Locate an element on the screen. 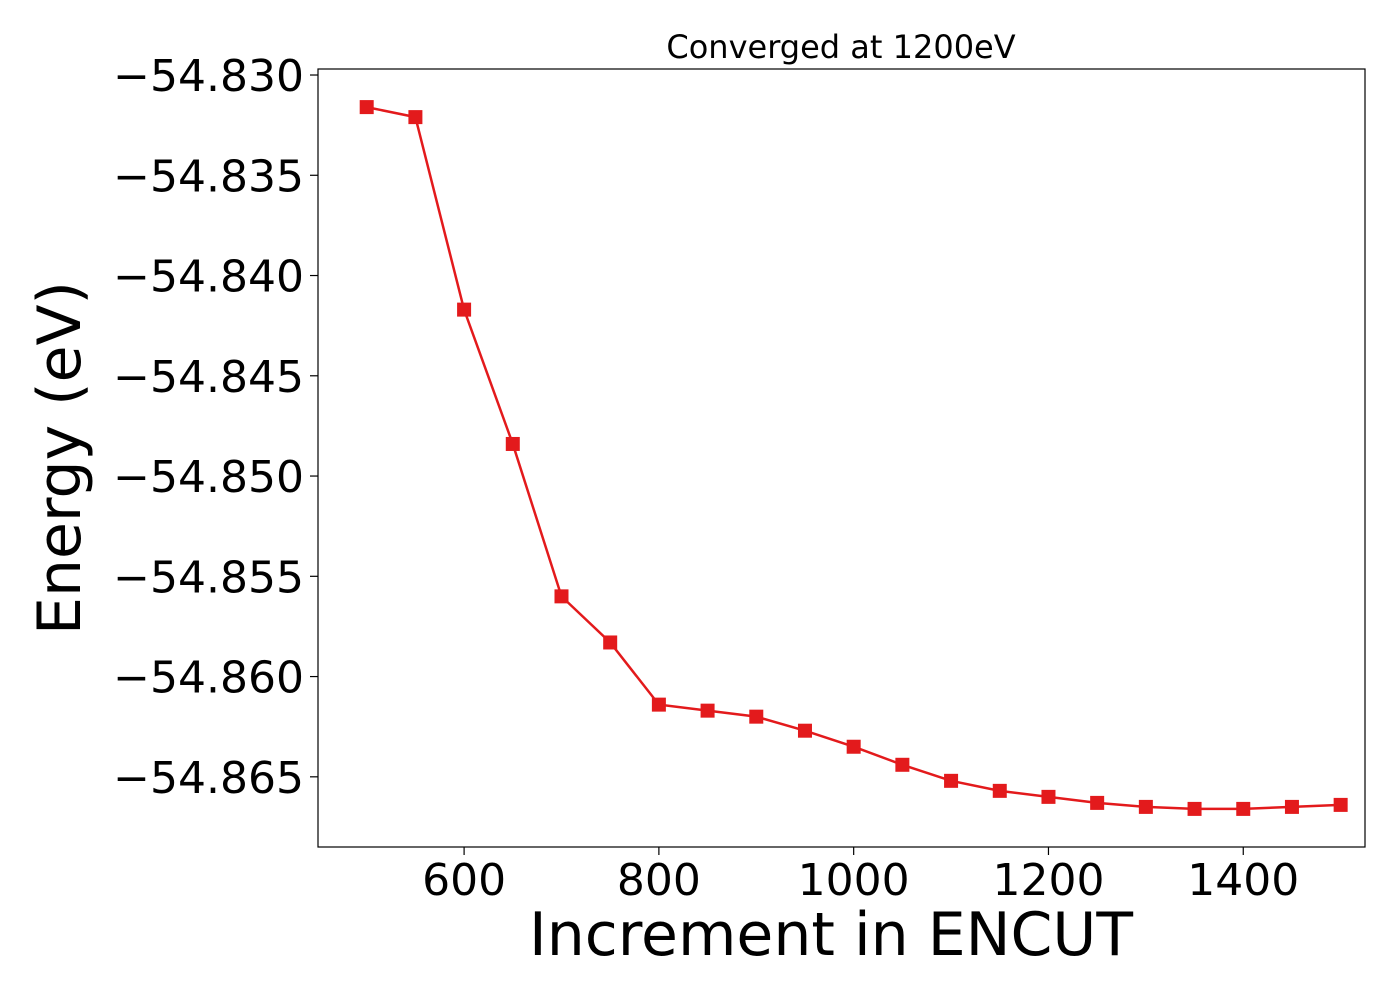 This screenshot has height=1000, width=1400. y-tick-label: −54.850 is located at coordinates (208, 477).